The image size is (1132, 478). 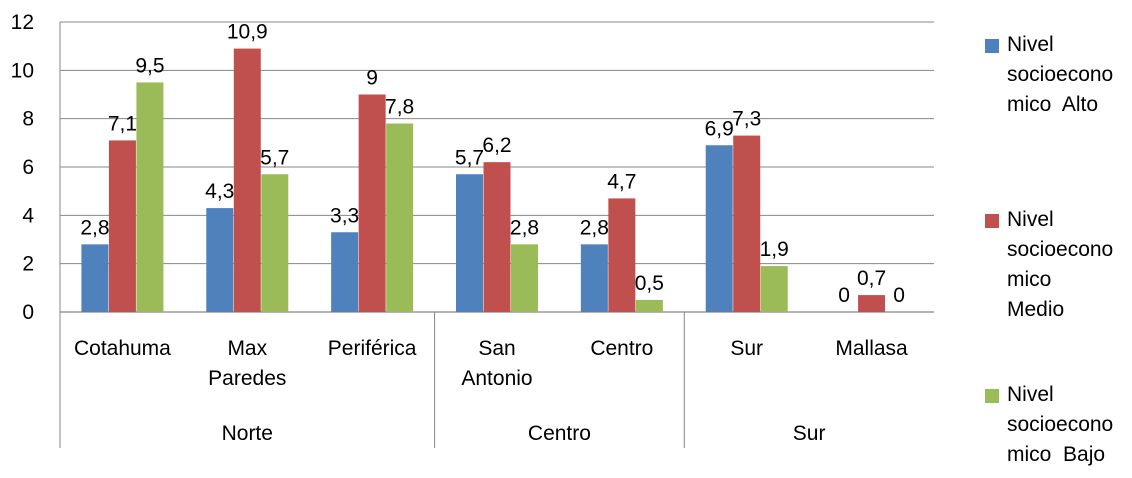 What do you see at coordinates (28, 167) in the screenshot?
I see `y-tick-label: 6` at bounding box center [28, 167].